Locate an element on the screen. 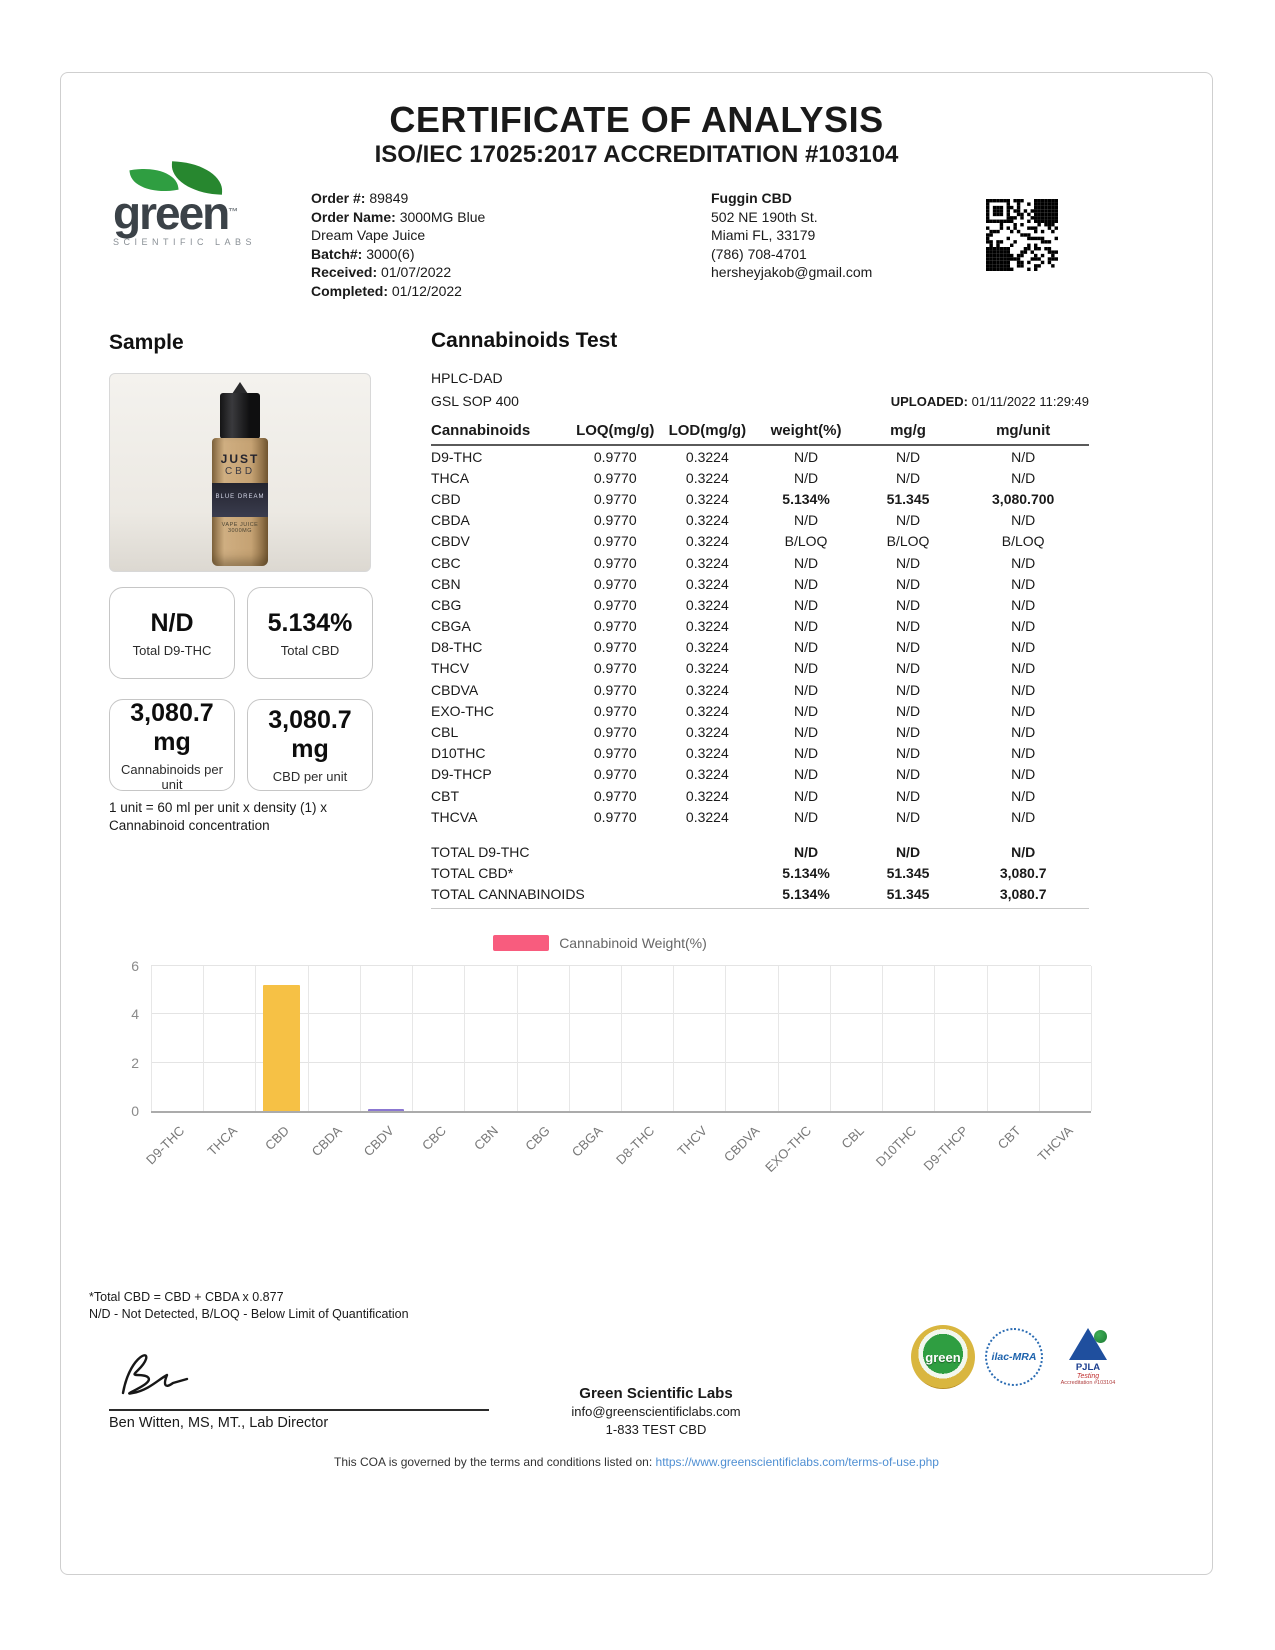 Image resolution: width=1275 pixels, height=1650 pixels. sample-product-photo: JUST CBD BLUE DREAM VAPE JUICE 3000MG is located at coordinates (240, 472).